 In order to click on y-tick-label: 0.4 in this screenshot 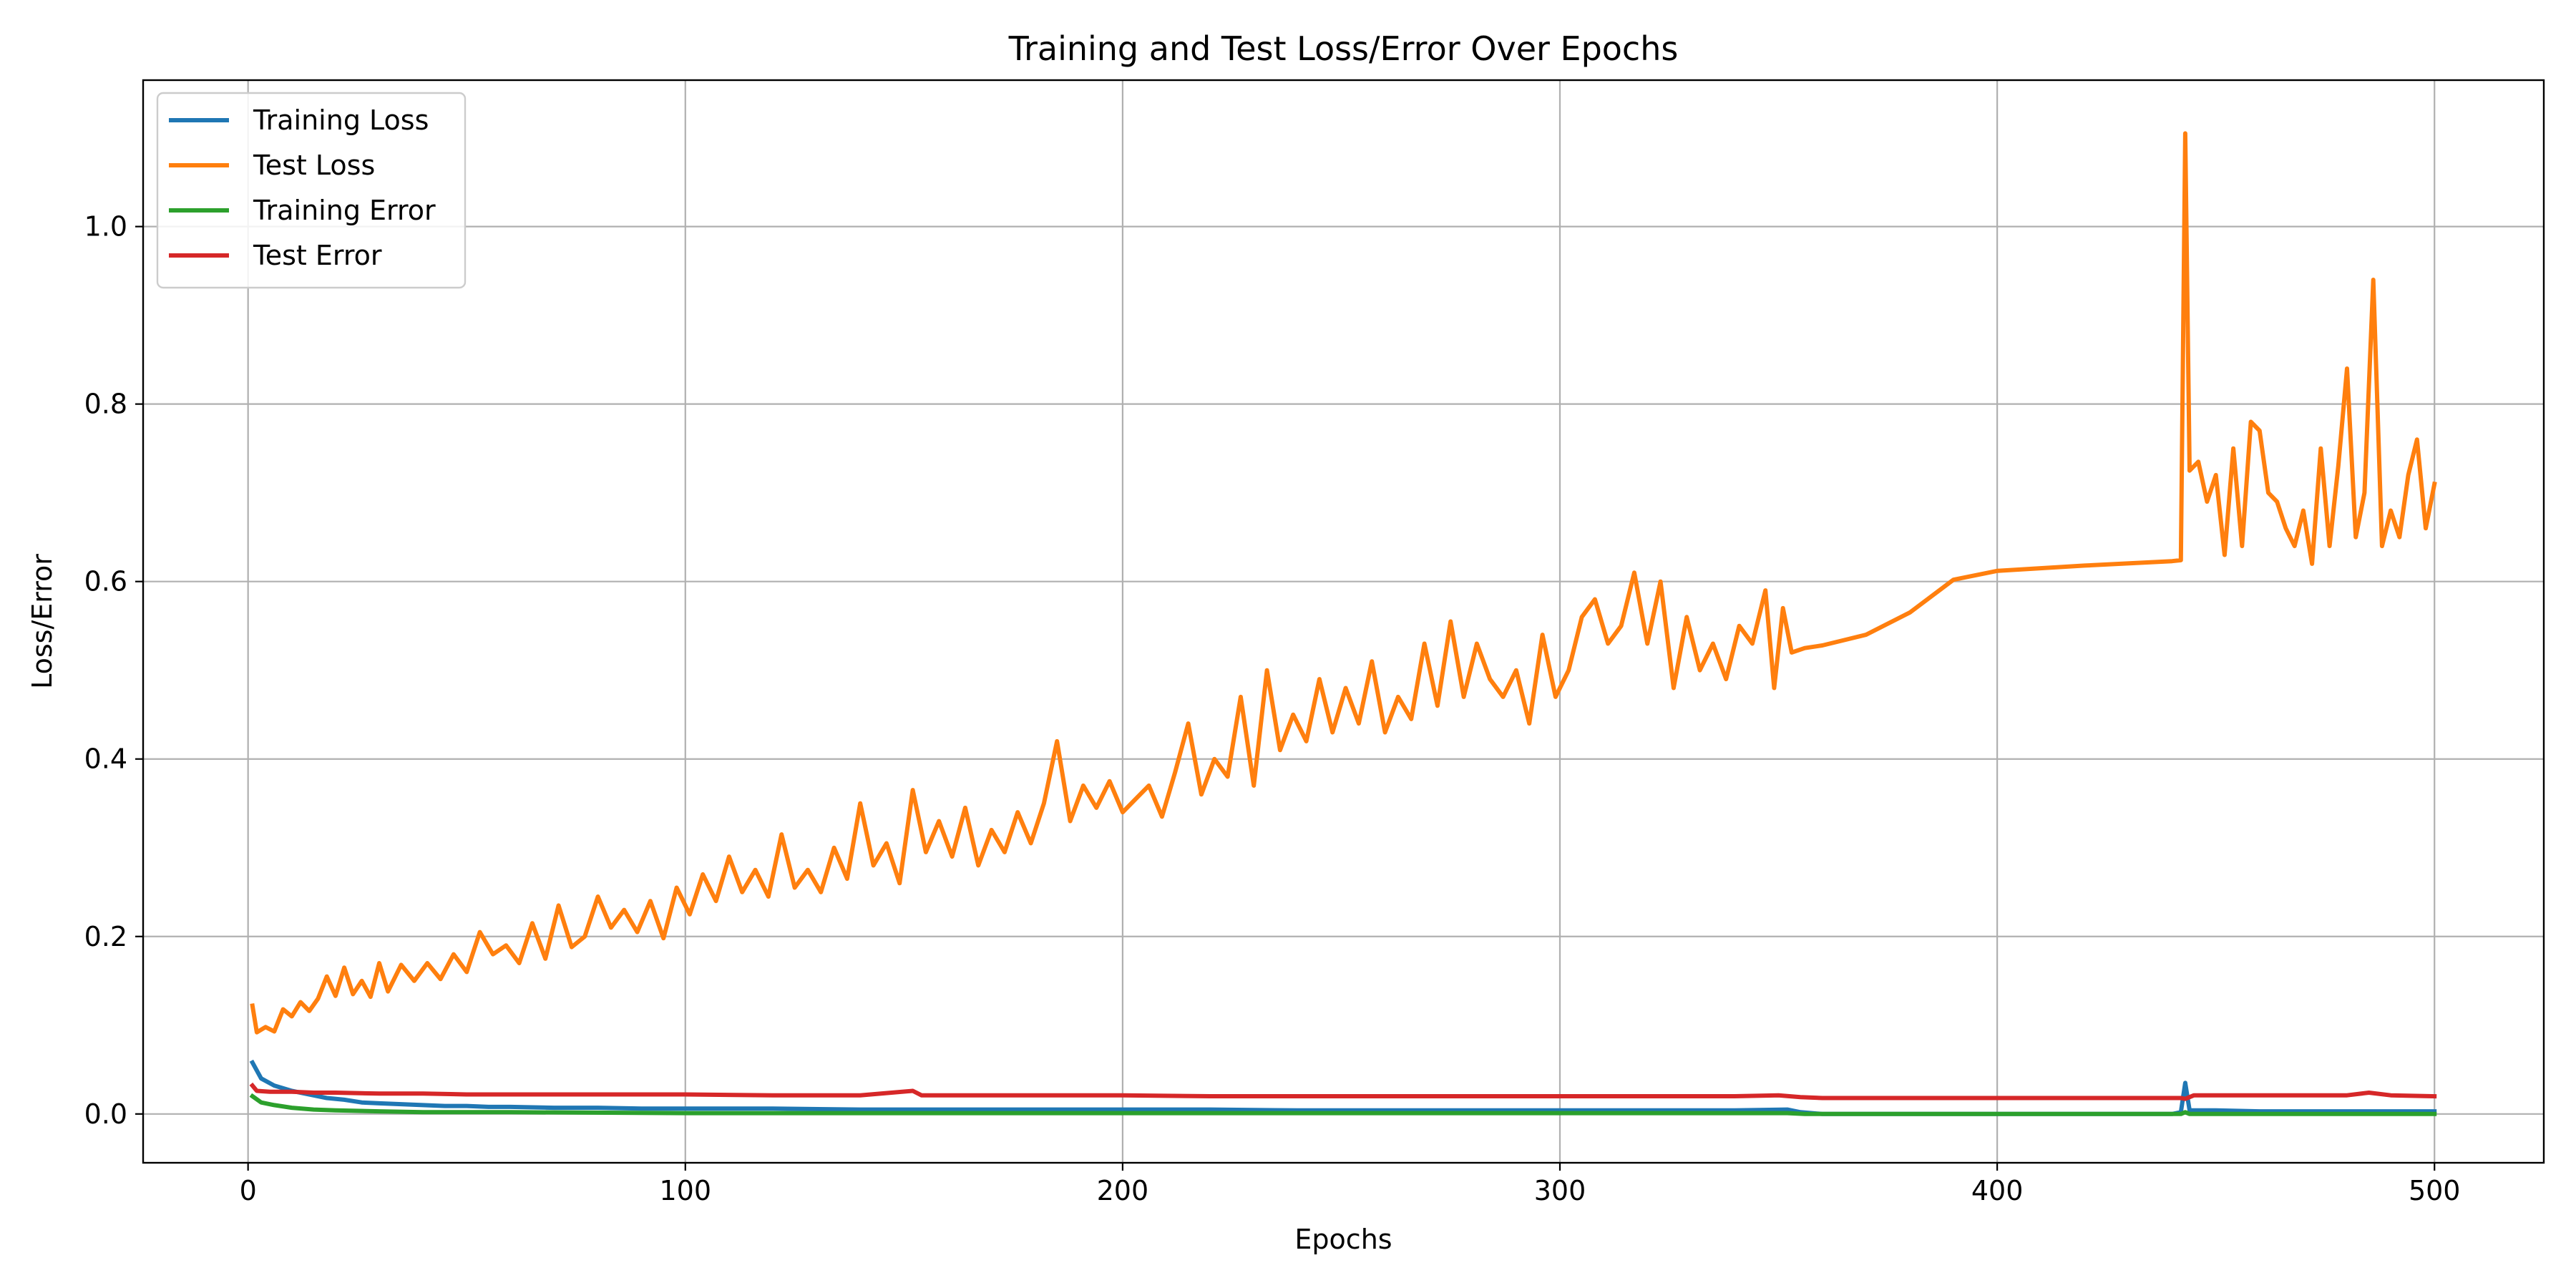, I will do `click(105, 759)`.